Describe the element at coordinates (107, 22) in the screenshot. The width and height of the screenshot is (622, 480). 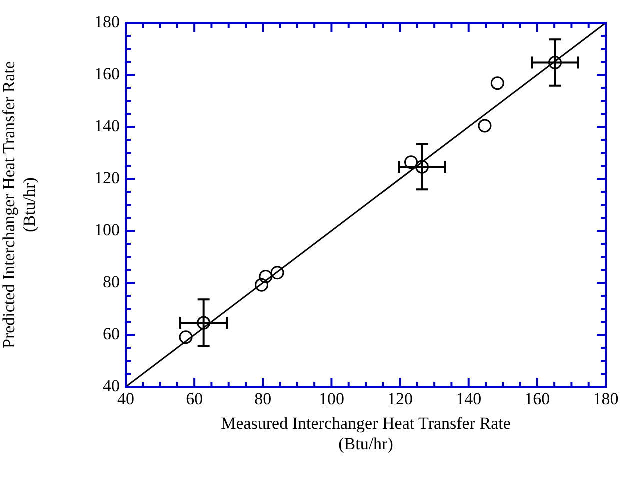
I see `y-tick-label: 180` at that location.